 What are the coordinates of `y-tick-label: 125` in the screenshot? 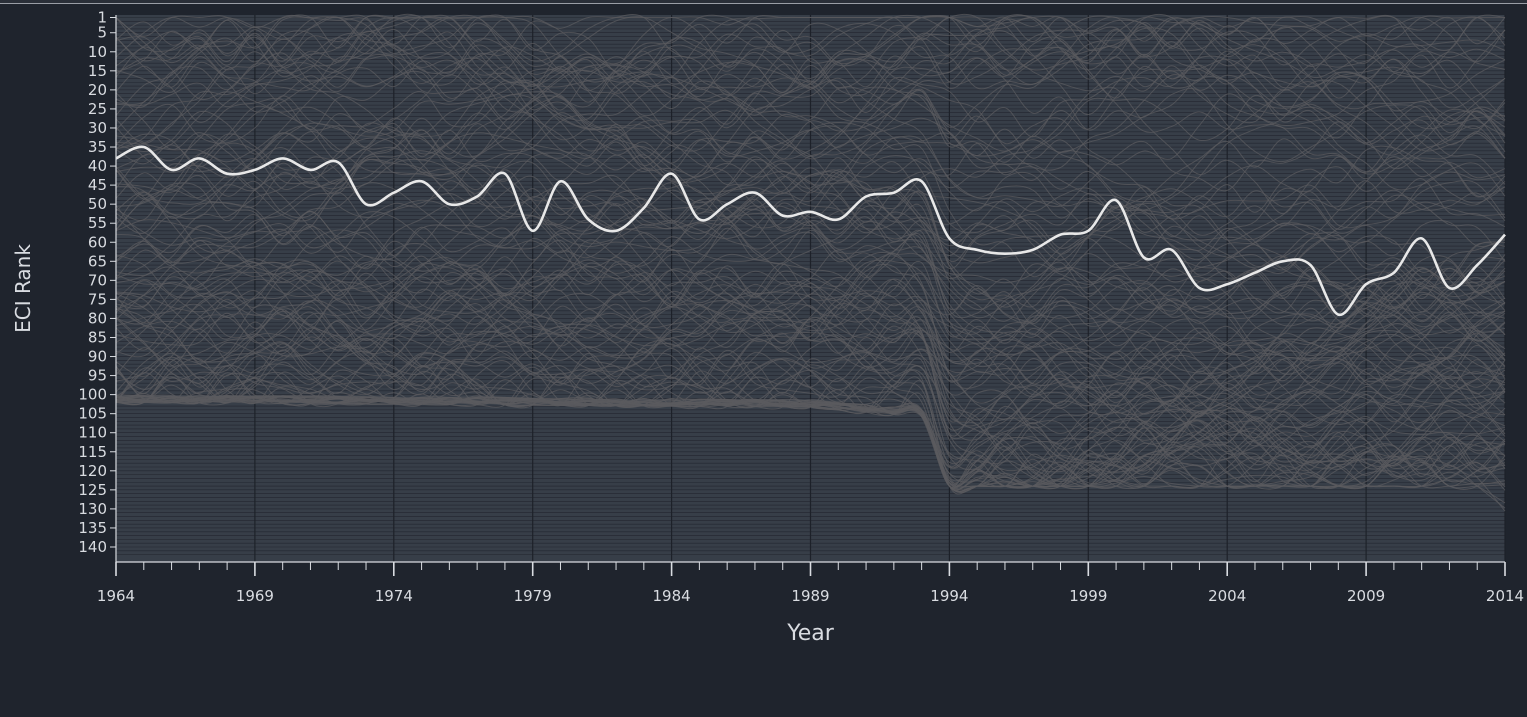 It's located at (92, 490).